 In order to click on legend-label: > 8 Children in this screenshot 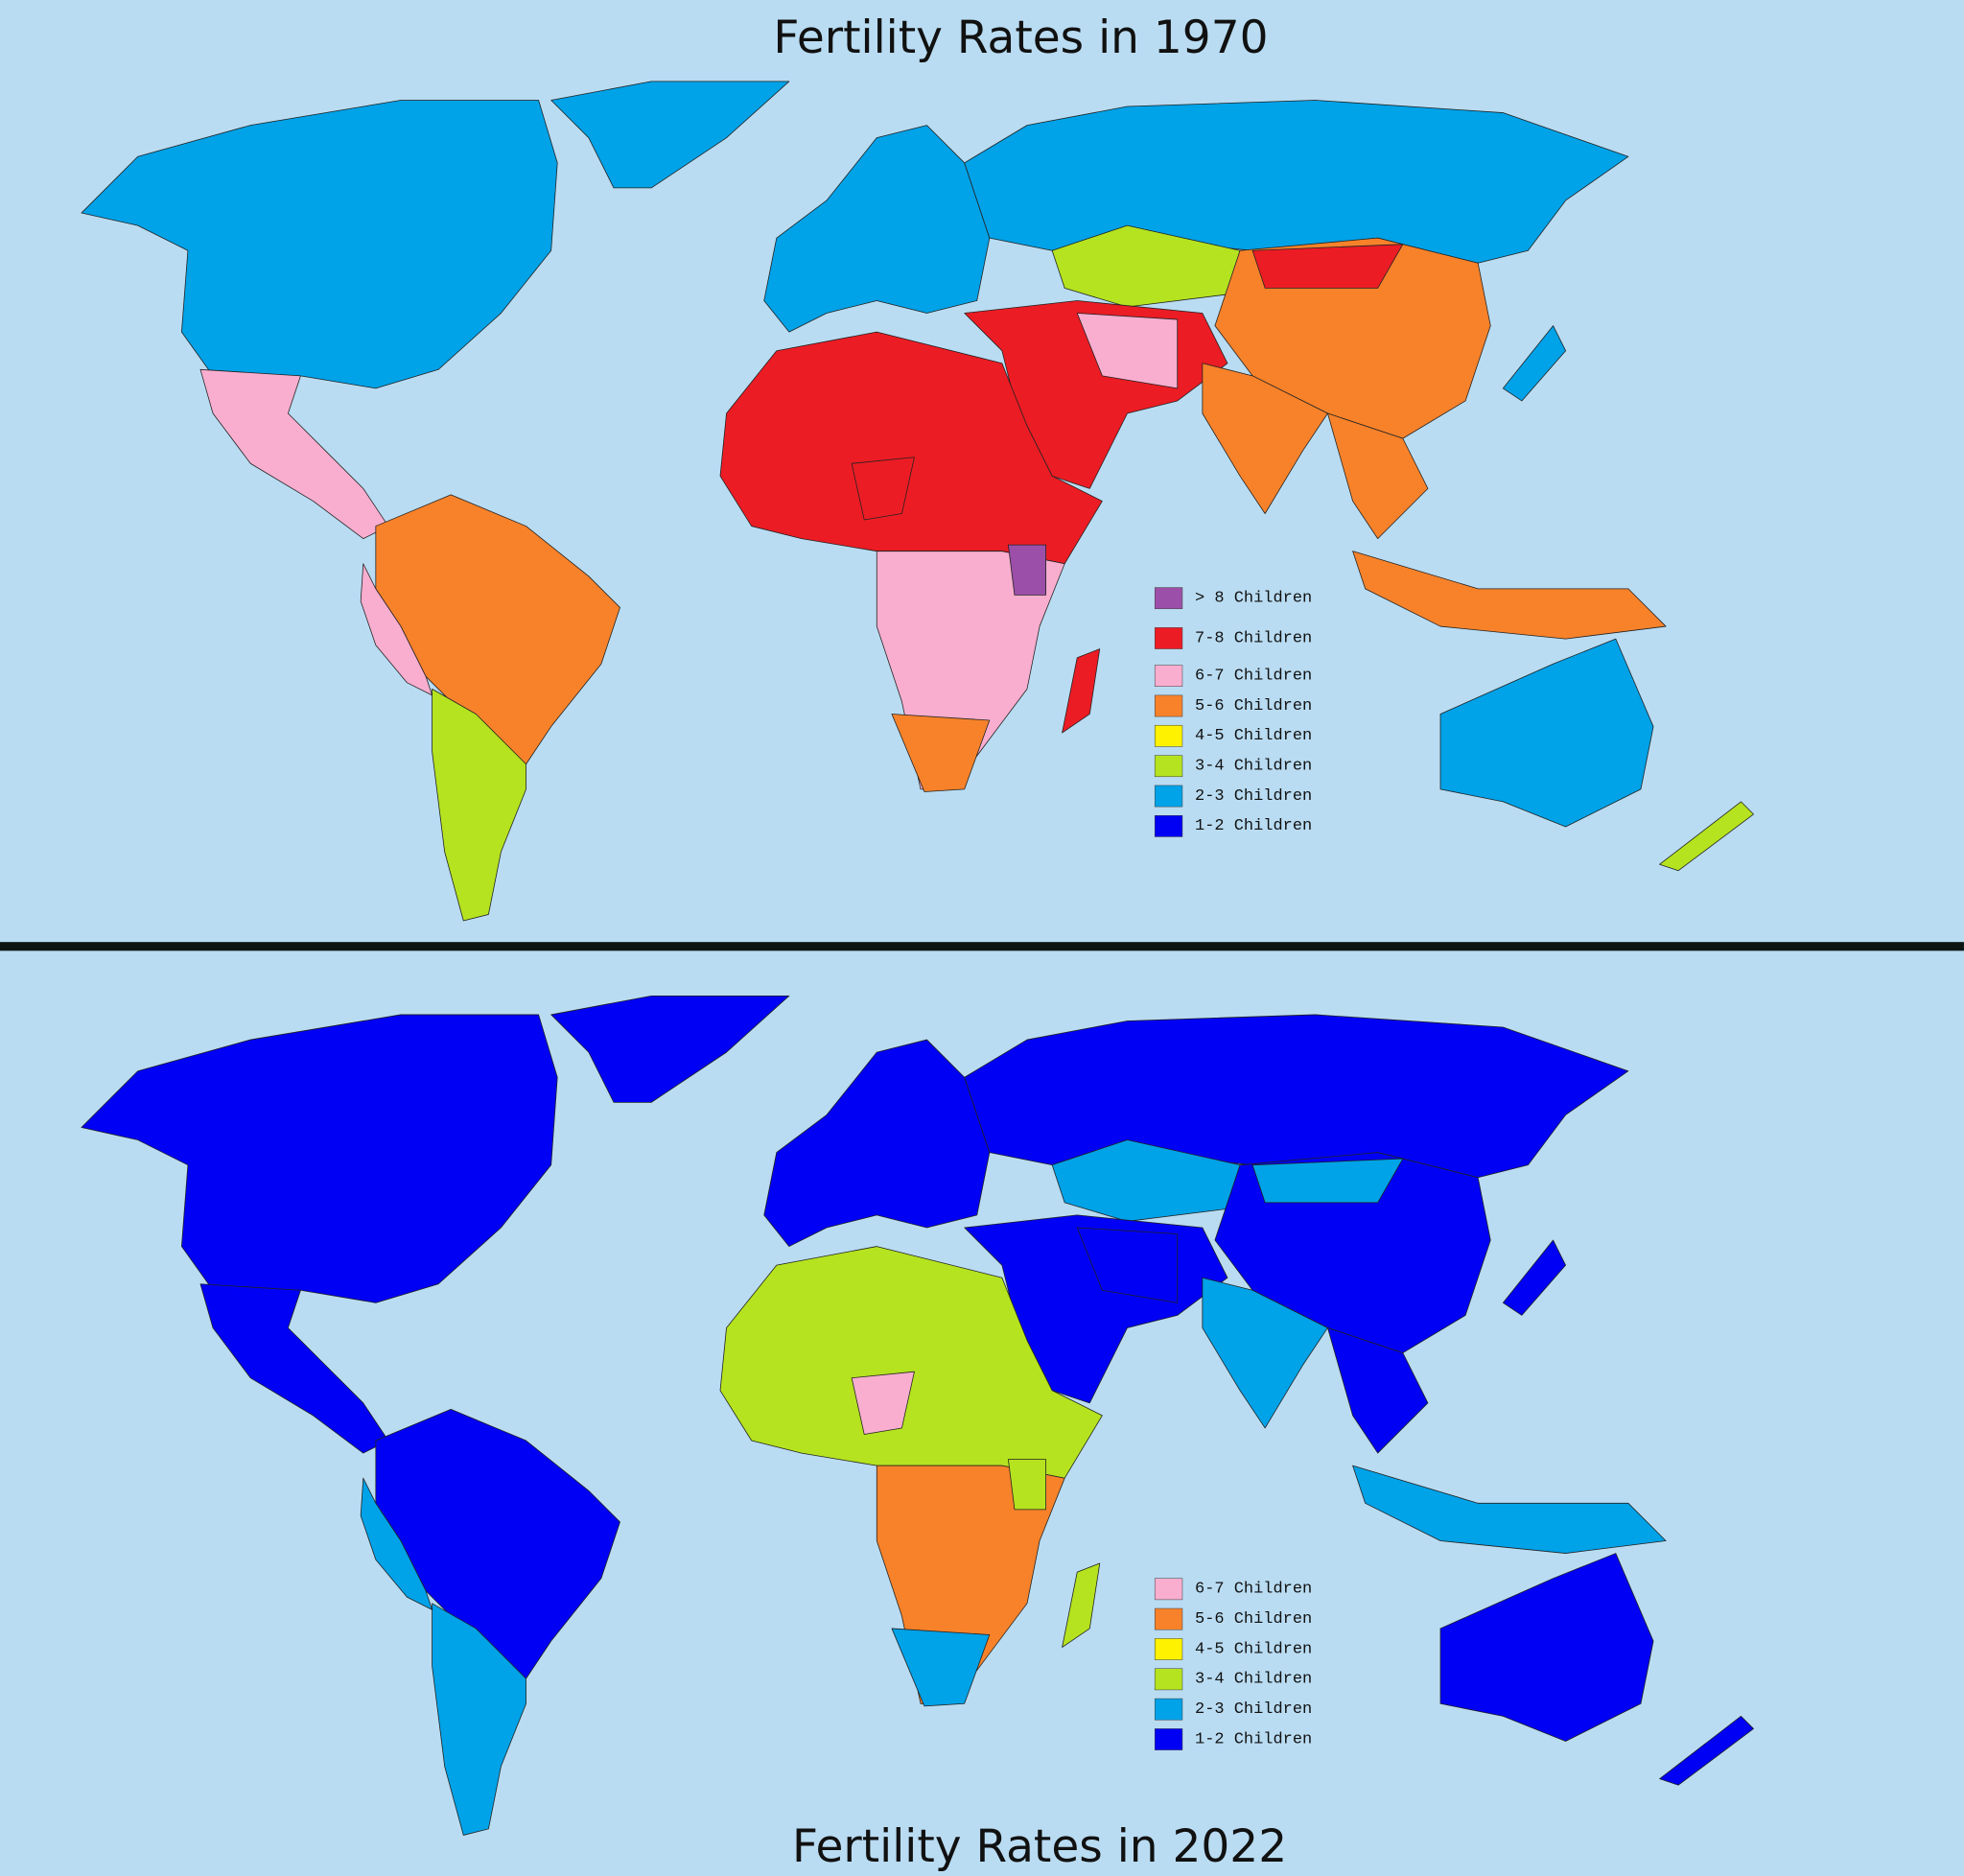, I will do `click(1253, 598)`.